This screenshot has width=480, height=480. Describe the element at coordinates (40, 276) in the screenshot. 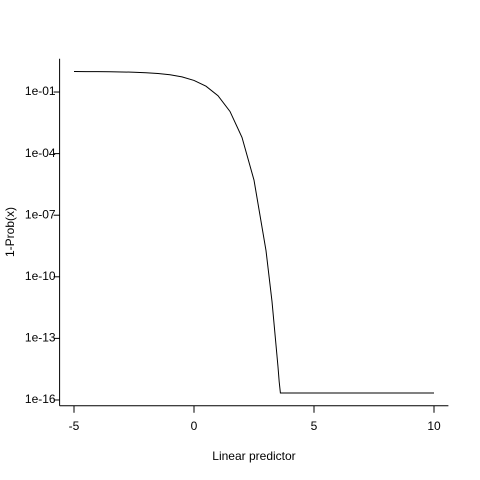

I see `y-tick-label: 1e-10` at that location.